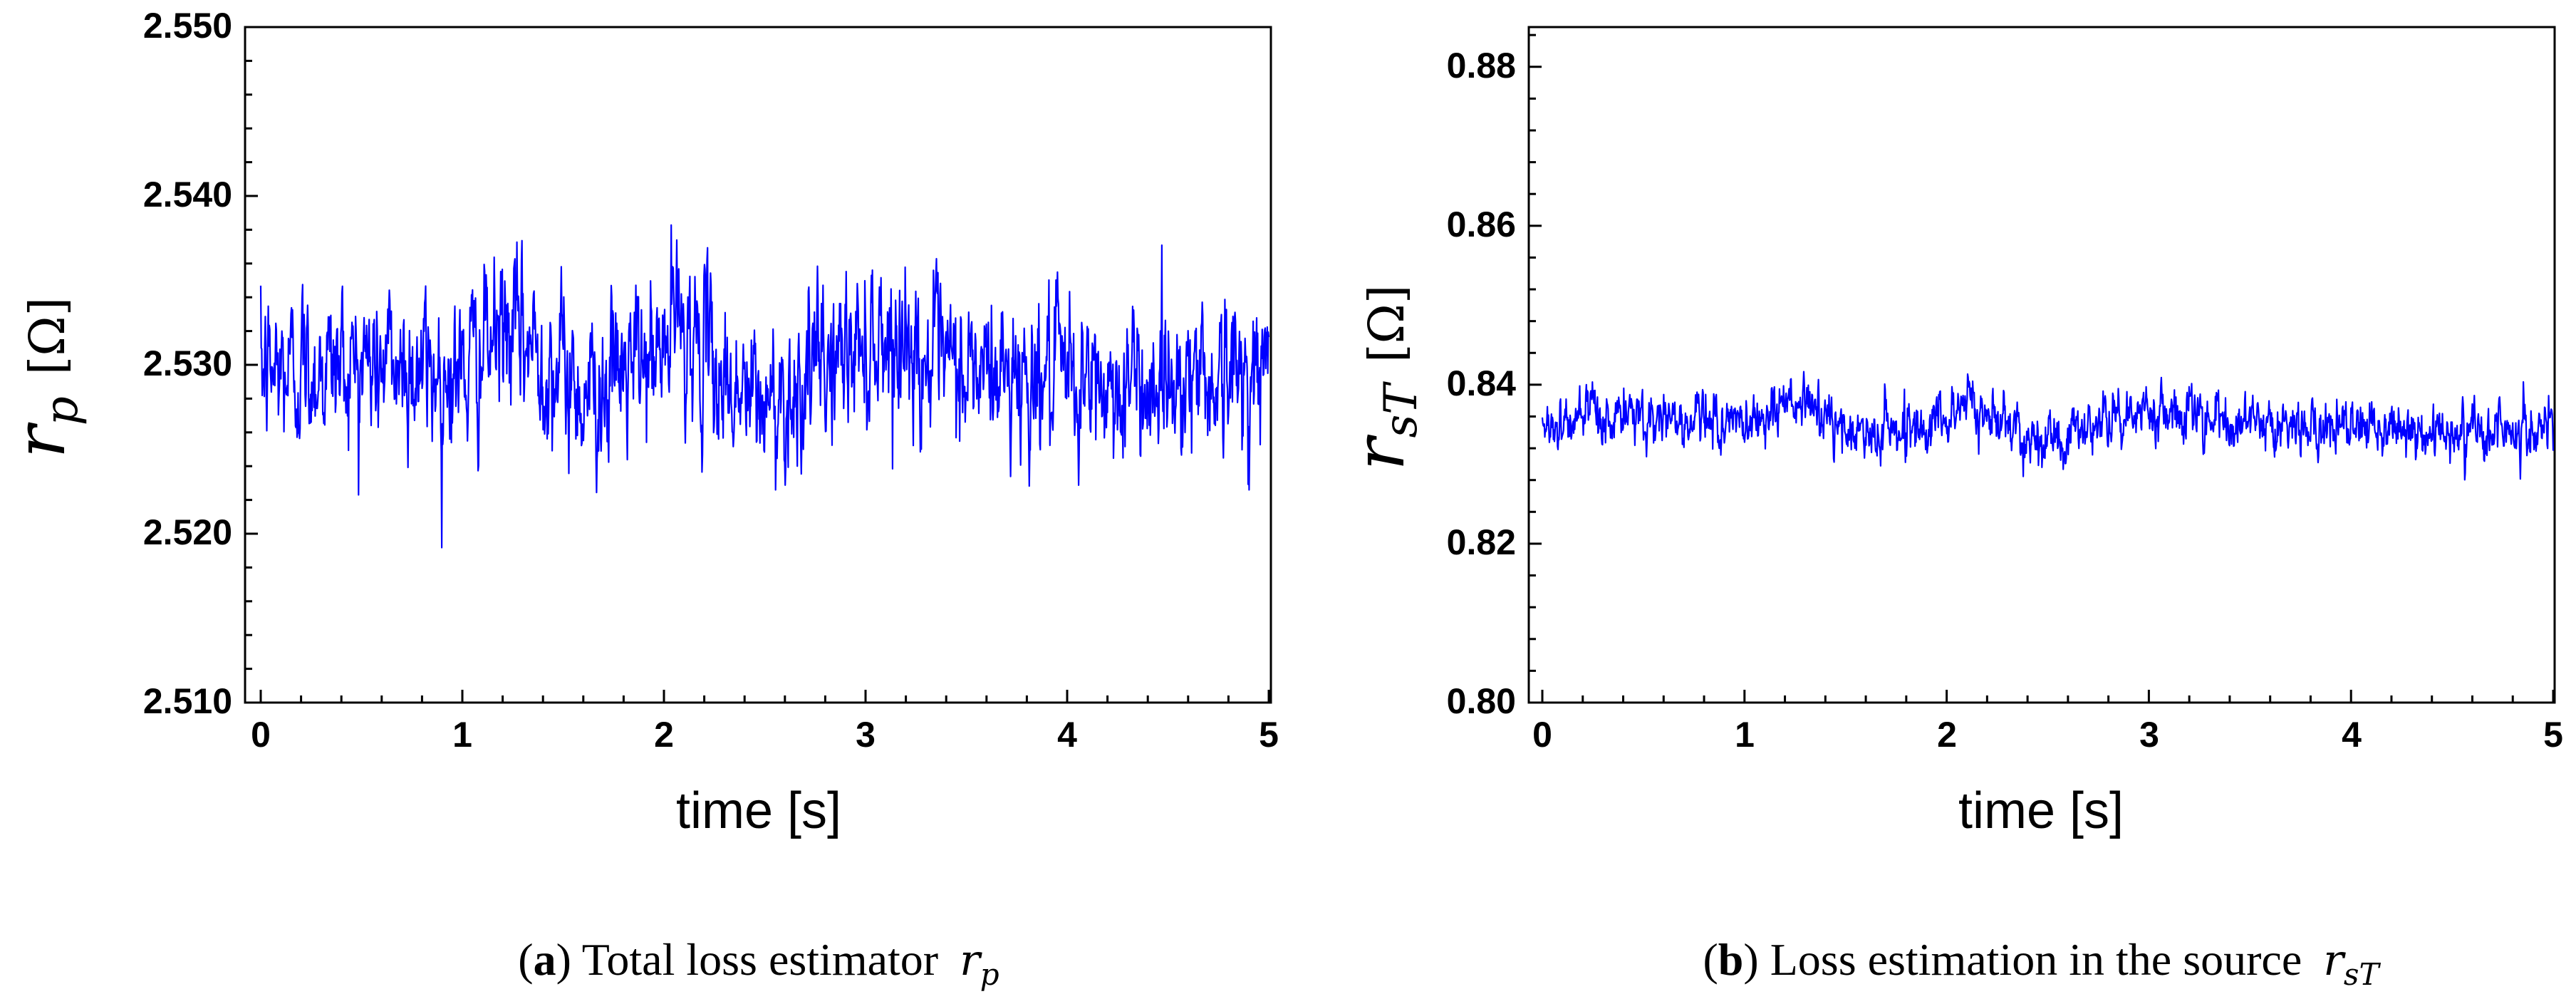 This screenshot has width=2576, height=1004. Describe the element at coordinates (1481, 224) in the screenshot. I see `chart-b-ytick-label: 0.86` at that location.